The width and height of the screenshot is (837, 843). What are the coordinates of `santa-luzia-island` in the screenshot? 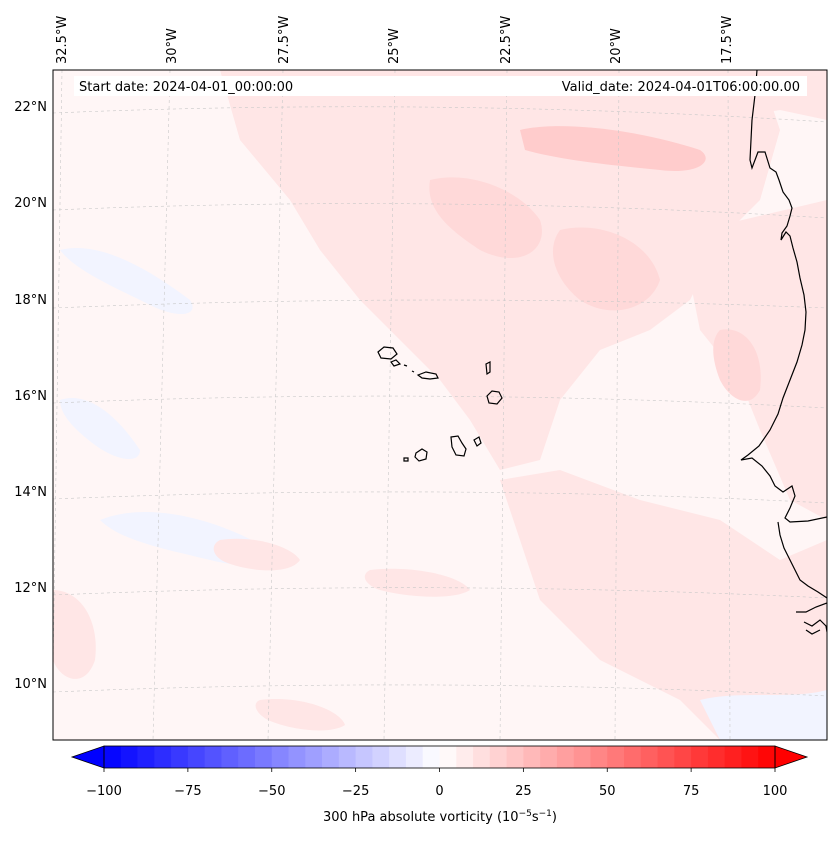 It's located at (409, 368).